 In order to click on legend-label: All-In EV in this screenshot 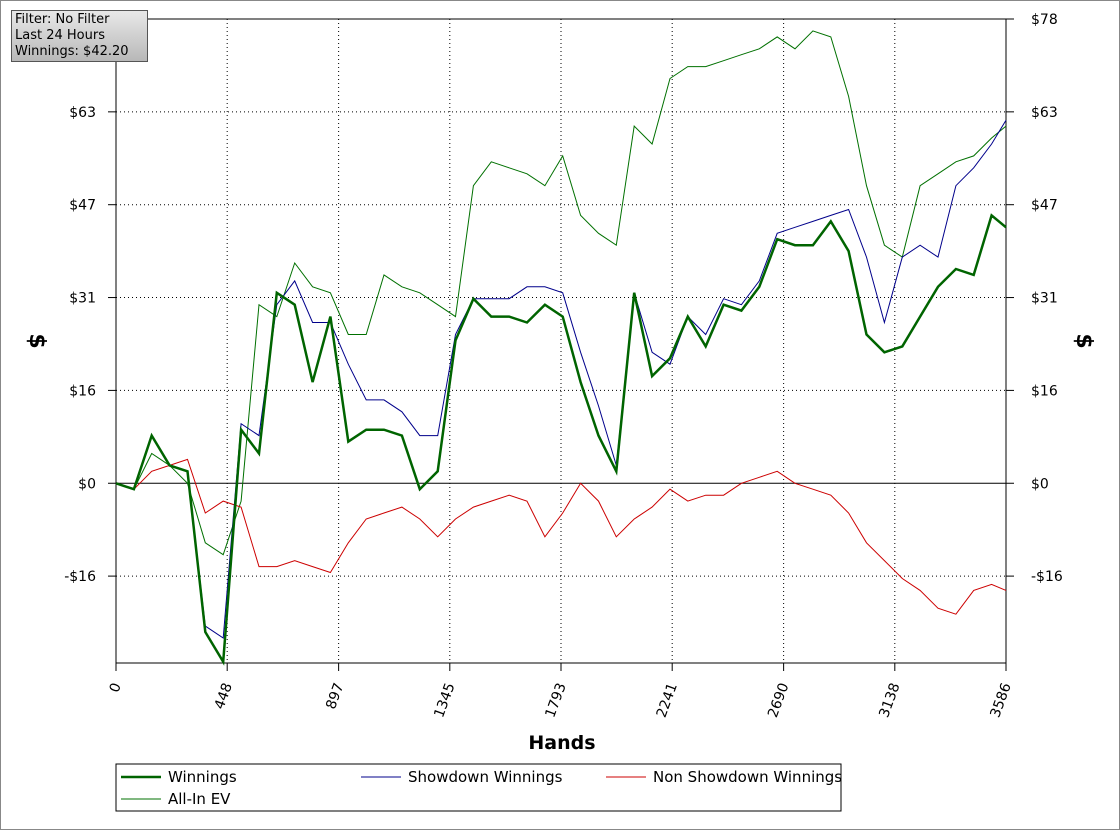, I will do `click(199, 799)`.